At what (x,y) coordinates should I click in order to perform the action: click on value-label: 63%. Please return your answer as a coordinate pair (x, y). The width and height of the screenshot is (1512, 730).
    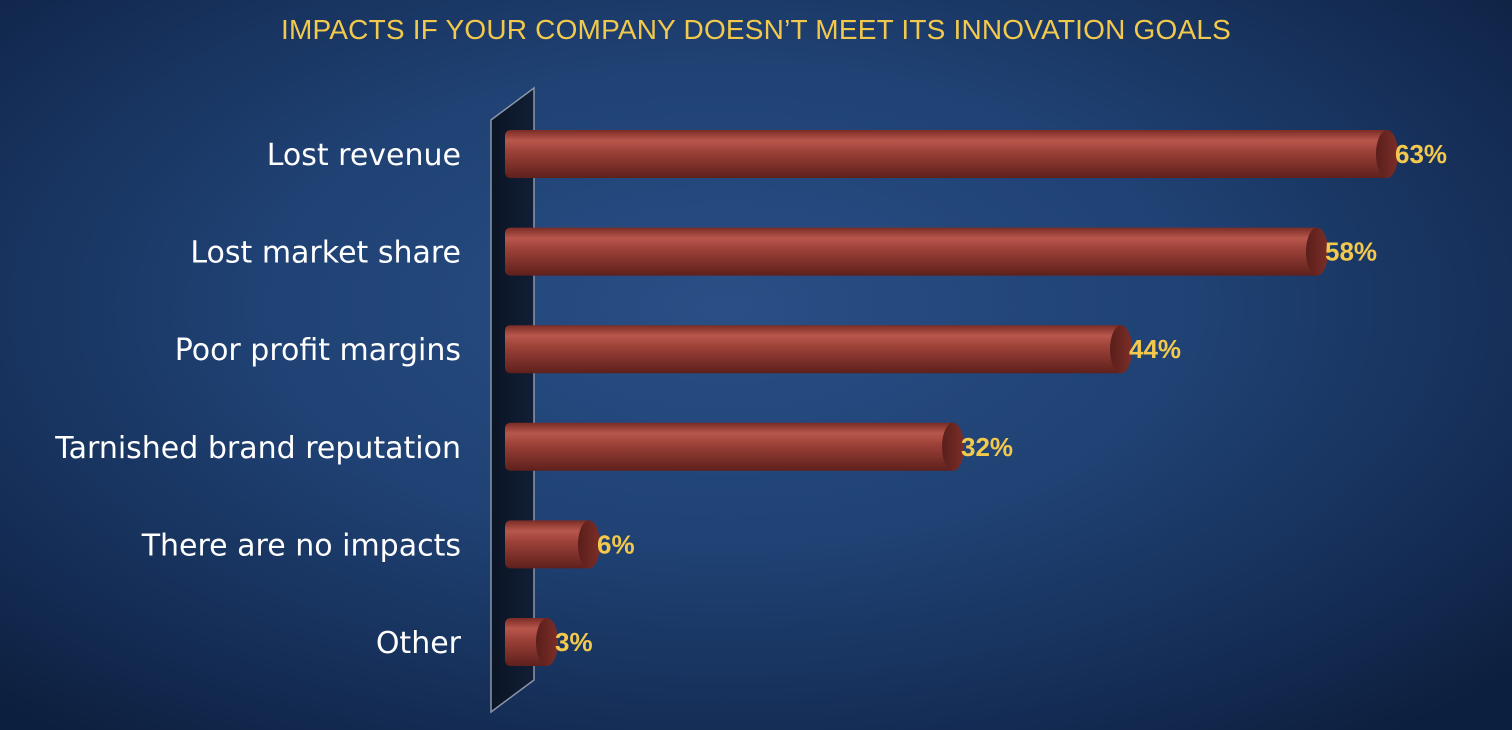
    Looking at the image, I should click on (1421, 154).